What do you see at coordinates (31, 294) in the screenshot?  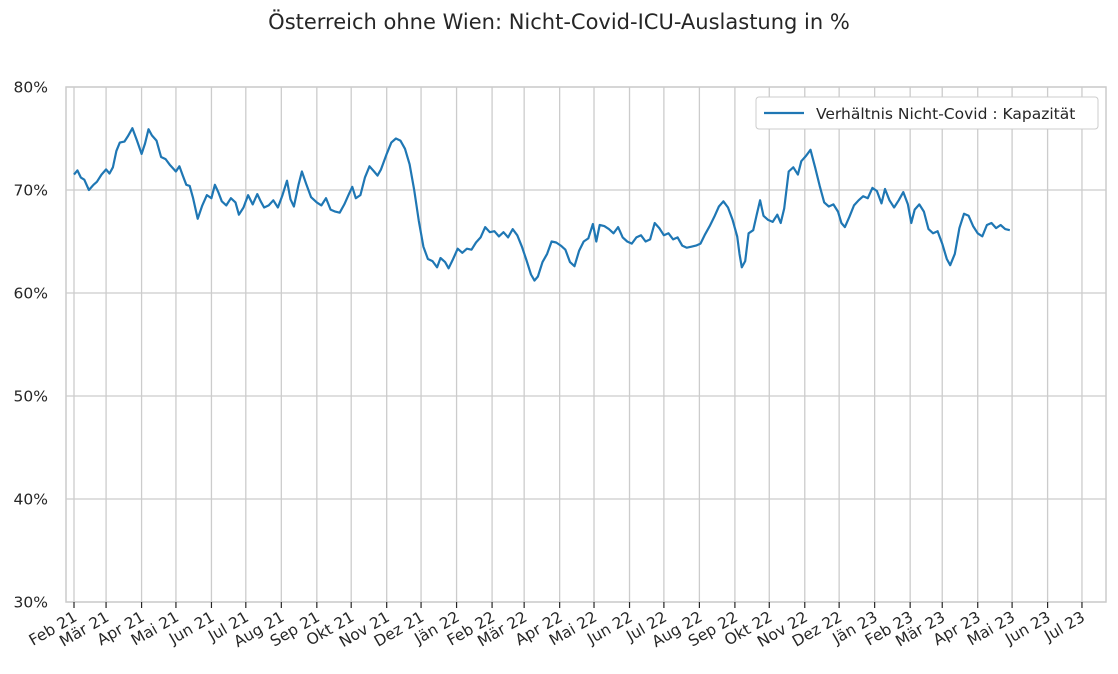 I see `y-tick-label: 60%` at bounding box center [31, 294].